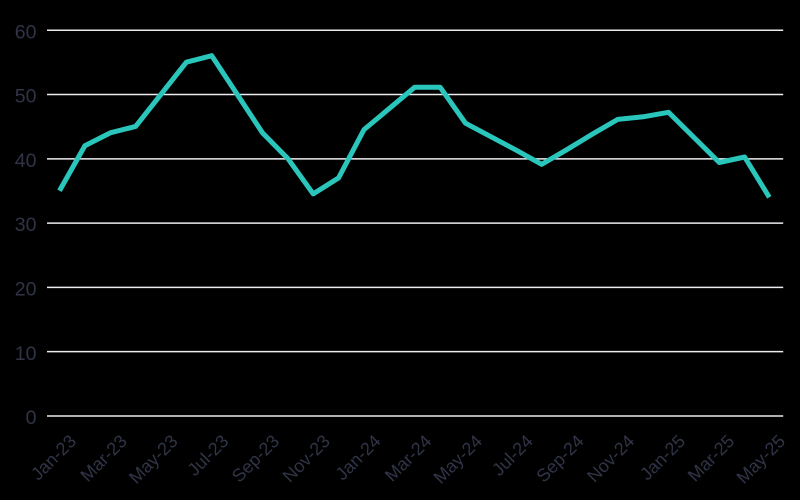  What do you see at coordinates (26, 289) in the screenshot?
I see `svg-text: 20` at bounding box center [26, 289].